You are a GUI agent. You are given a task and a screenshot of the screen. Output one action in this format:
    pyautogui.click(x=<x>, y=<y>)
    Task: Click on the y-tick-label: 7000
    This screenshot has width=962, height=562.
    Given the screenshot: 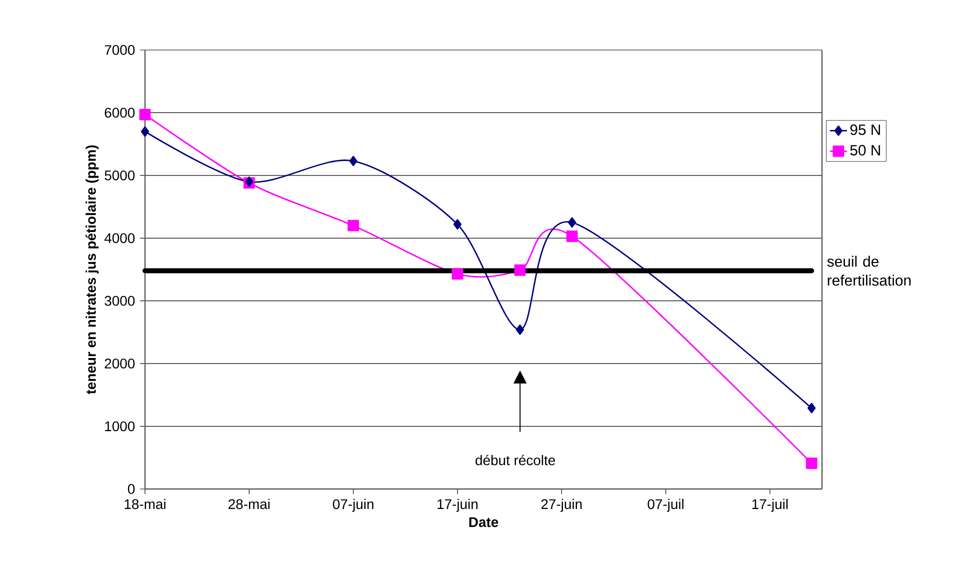 What is the action you would take?
    pyautogui.click(x=119, y=50)
    